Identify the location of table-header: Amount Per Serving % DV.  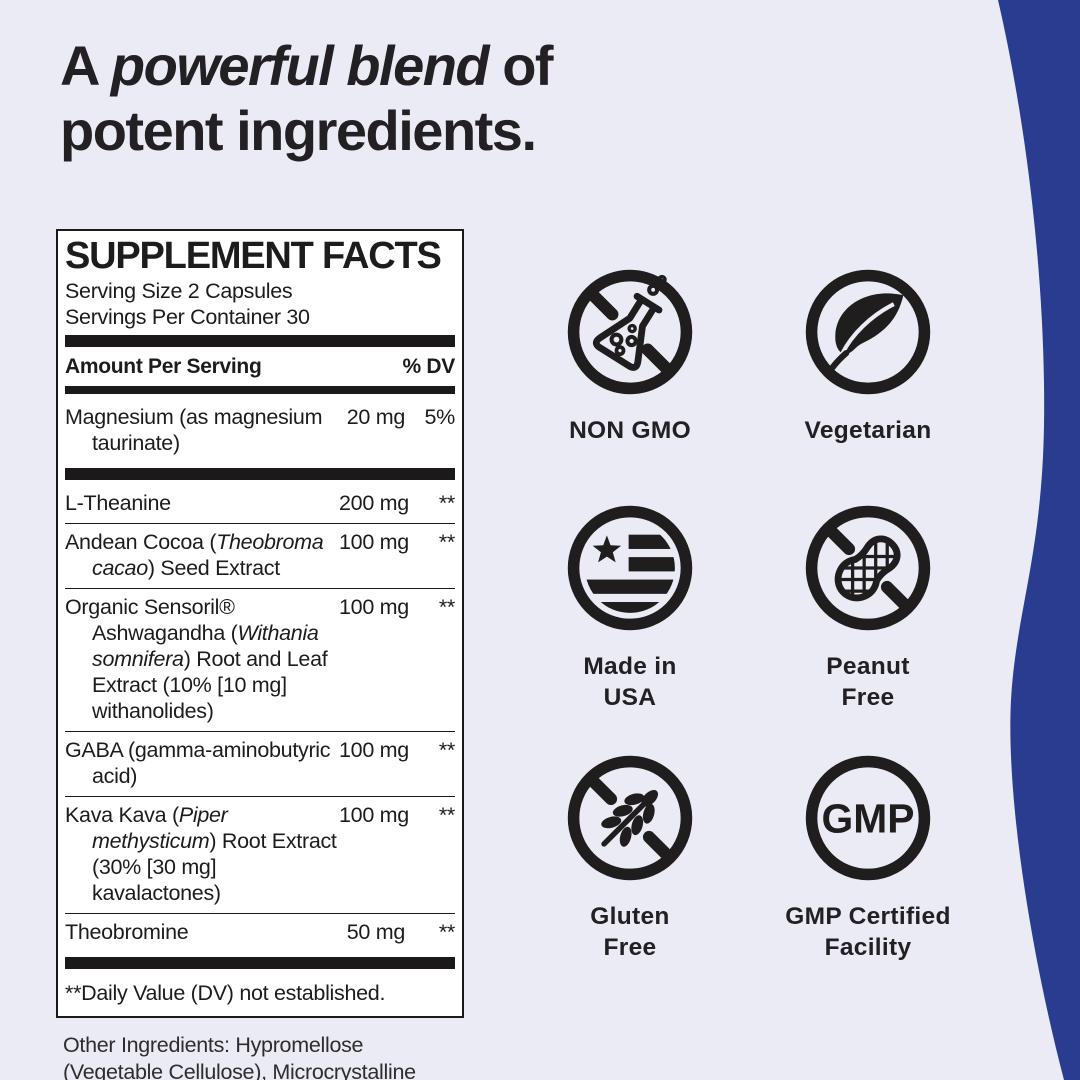
(260, 367).